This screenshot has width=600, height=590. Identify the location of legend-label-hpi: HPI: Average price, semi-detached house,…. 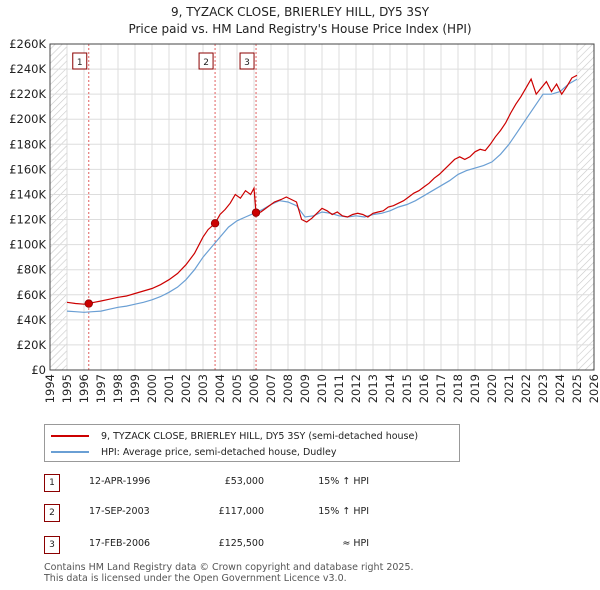
(219, 452).